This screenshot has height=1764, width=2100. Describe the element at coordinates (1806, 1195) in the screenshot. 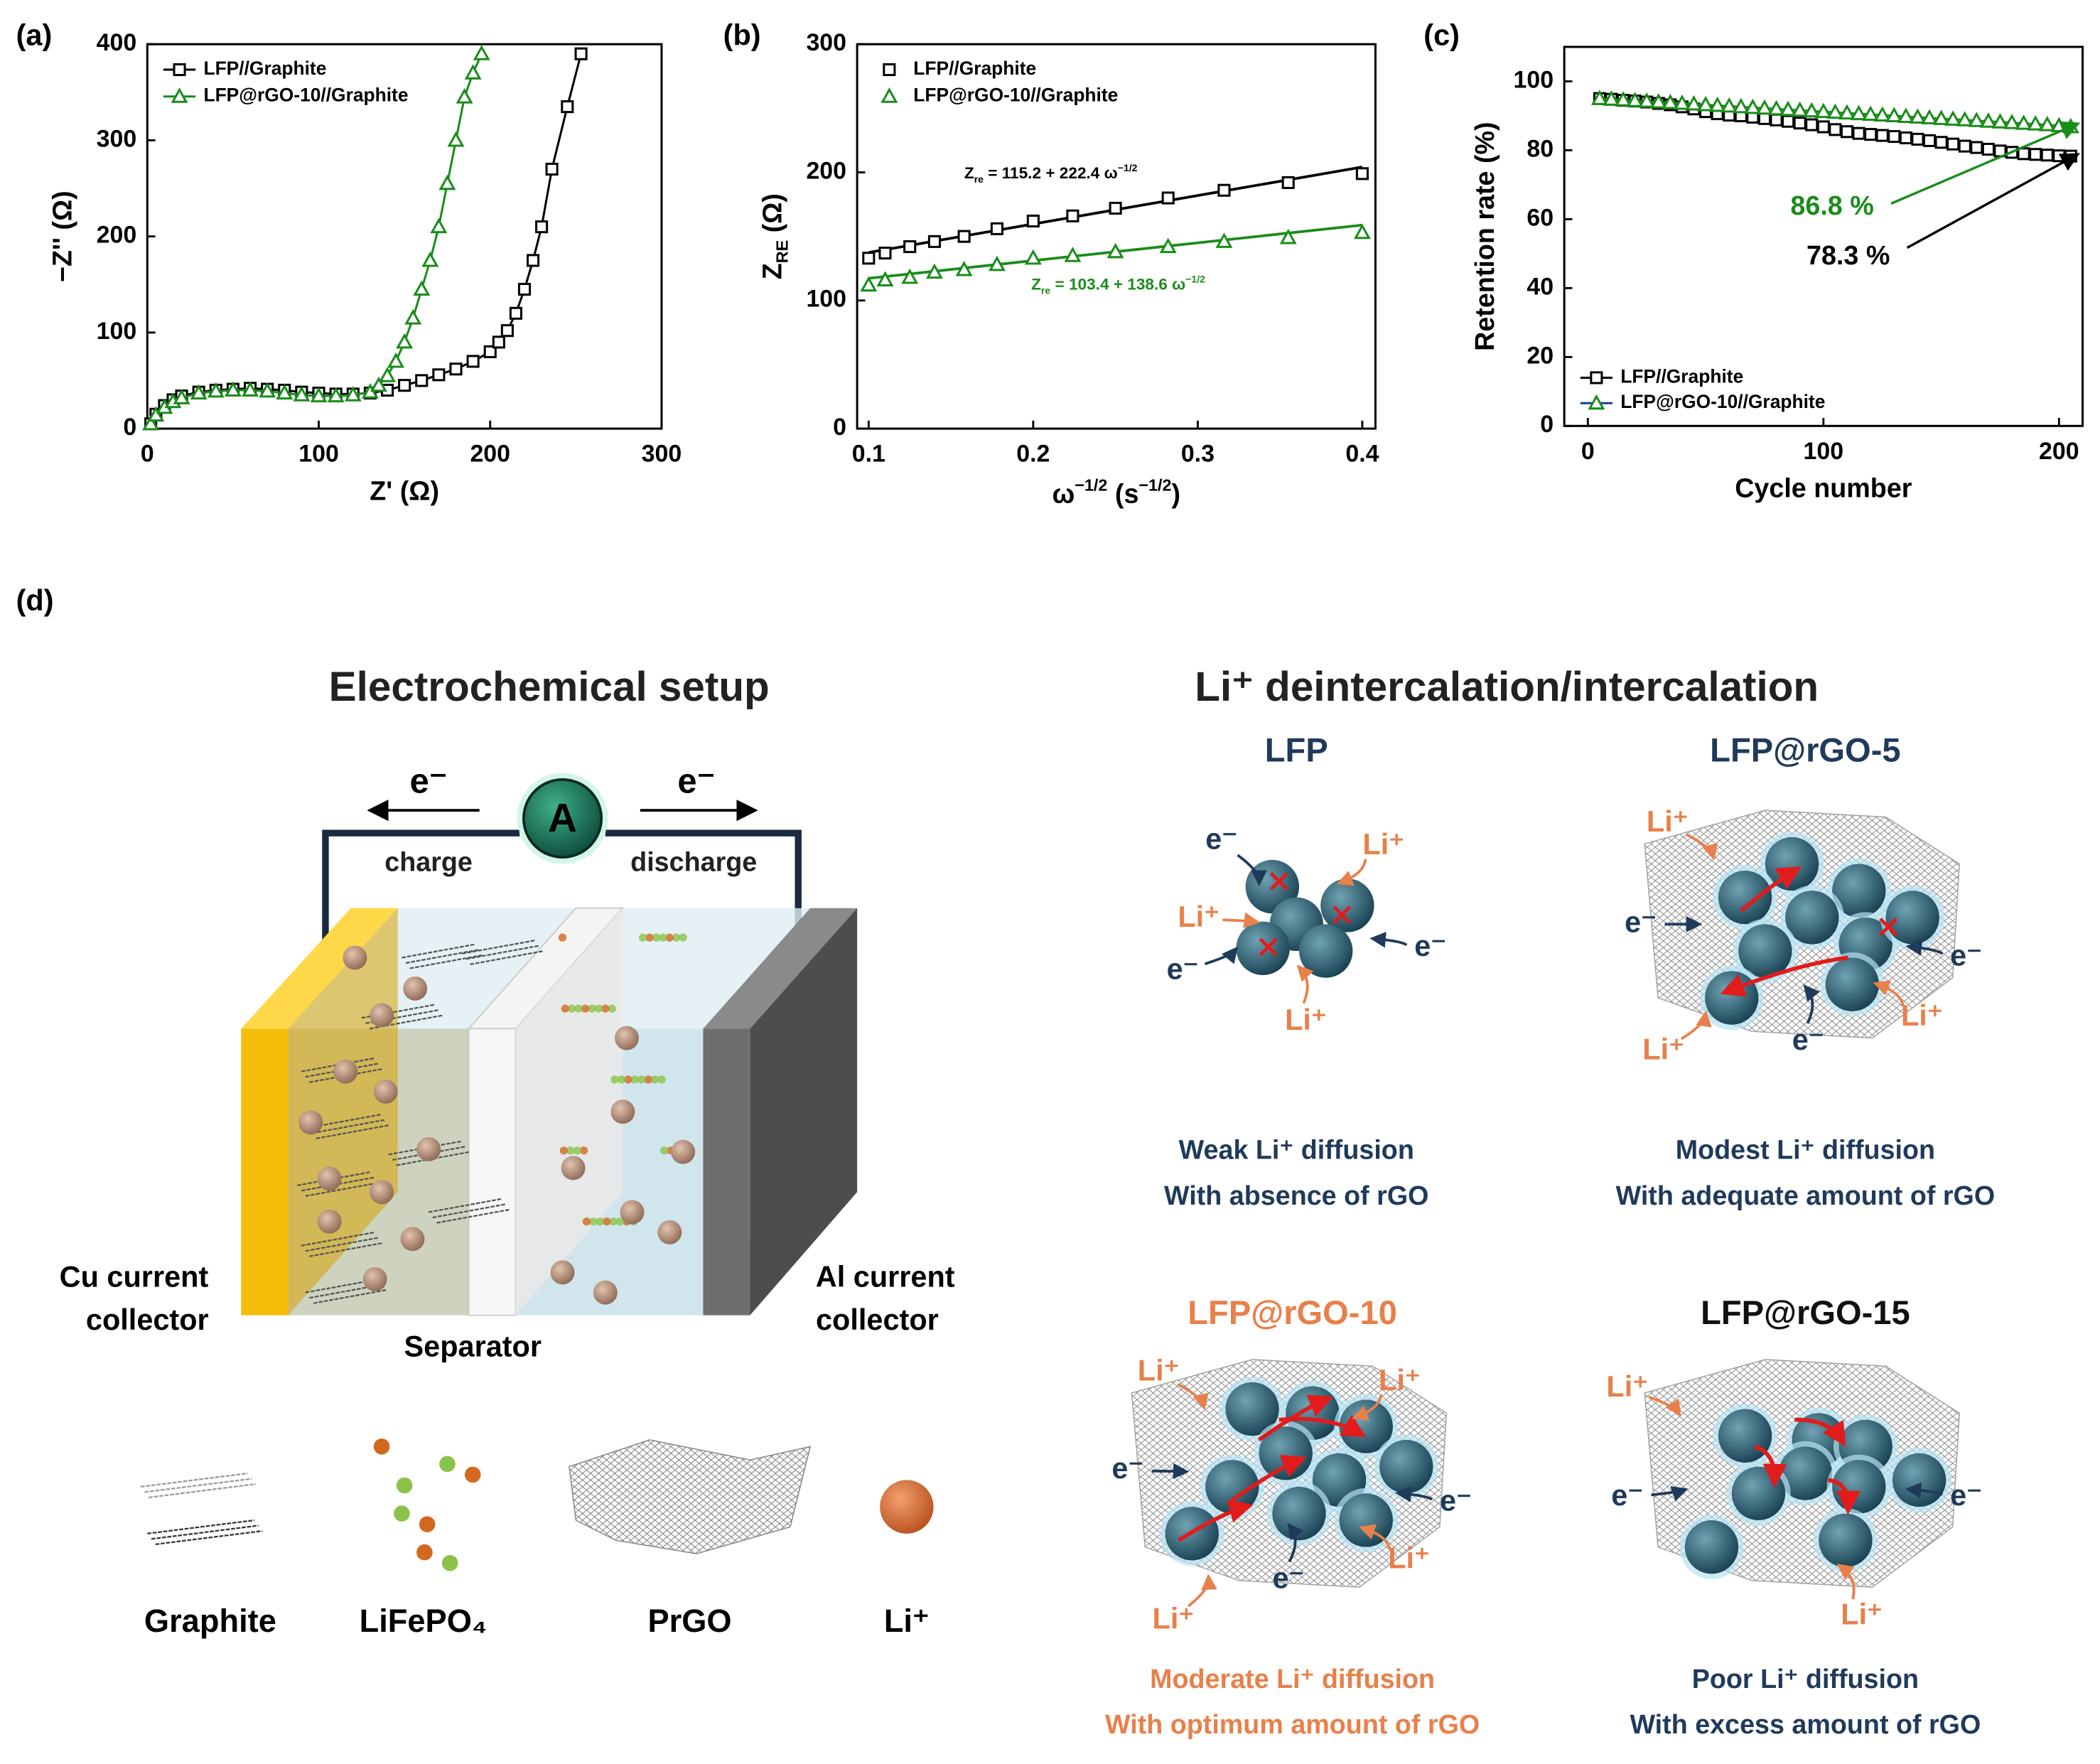

I see `caption: With adequate amount of rGO` at that location.